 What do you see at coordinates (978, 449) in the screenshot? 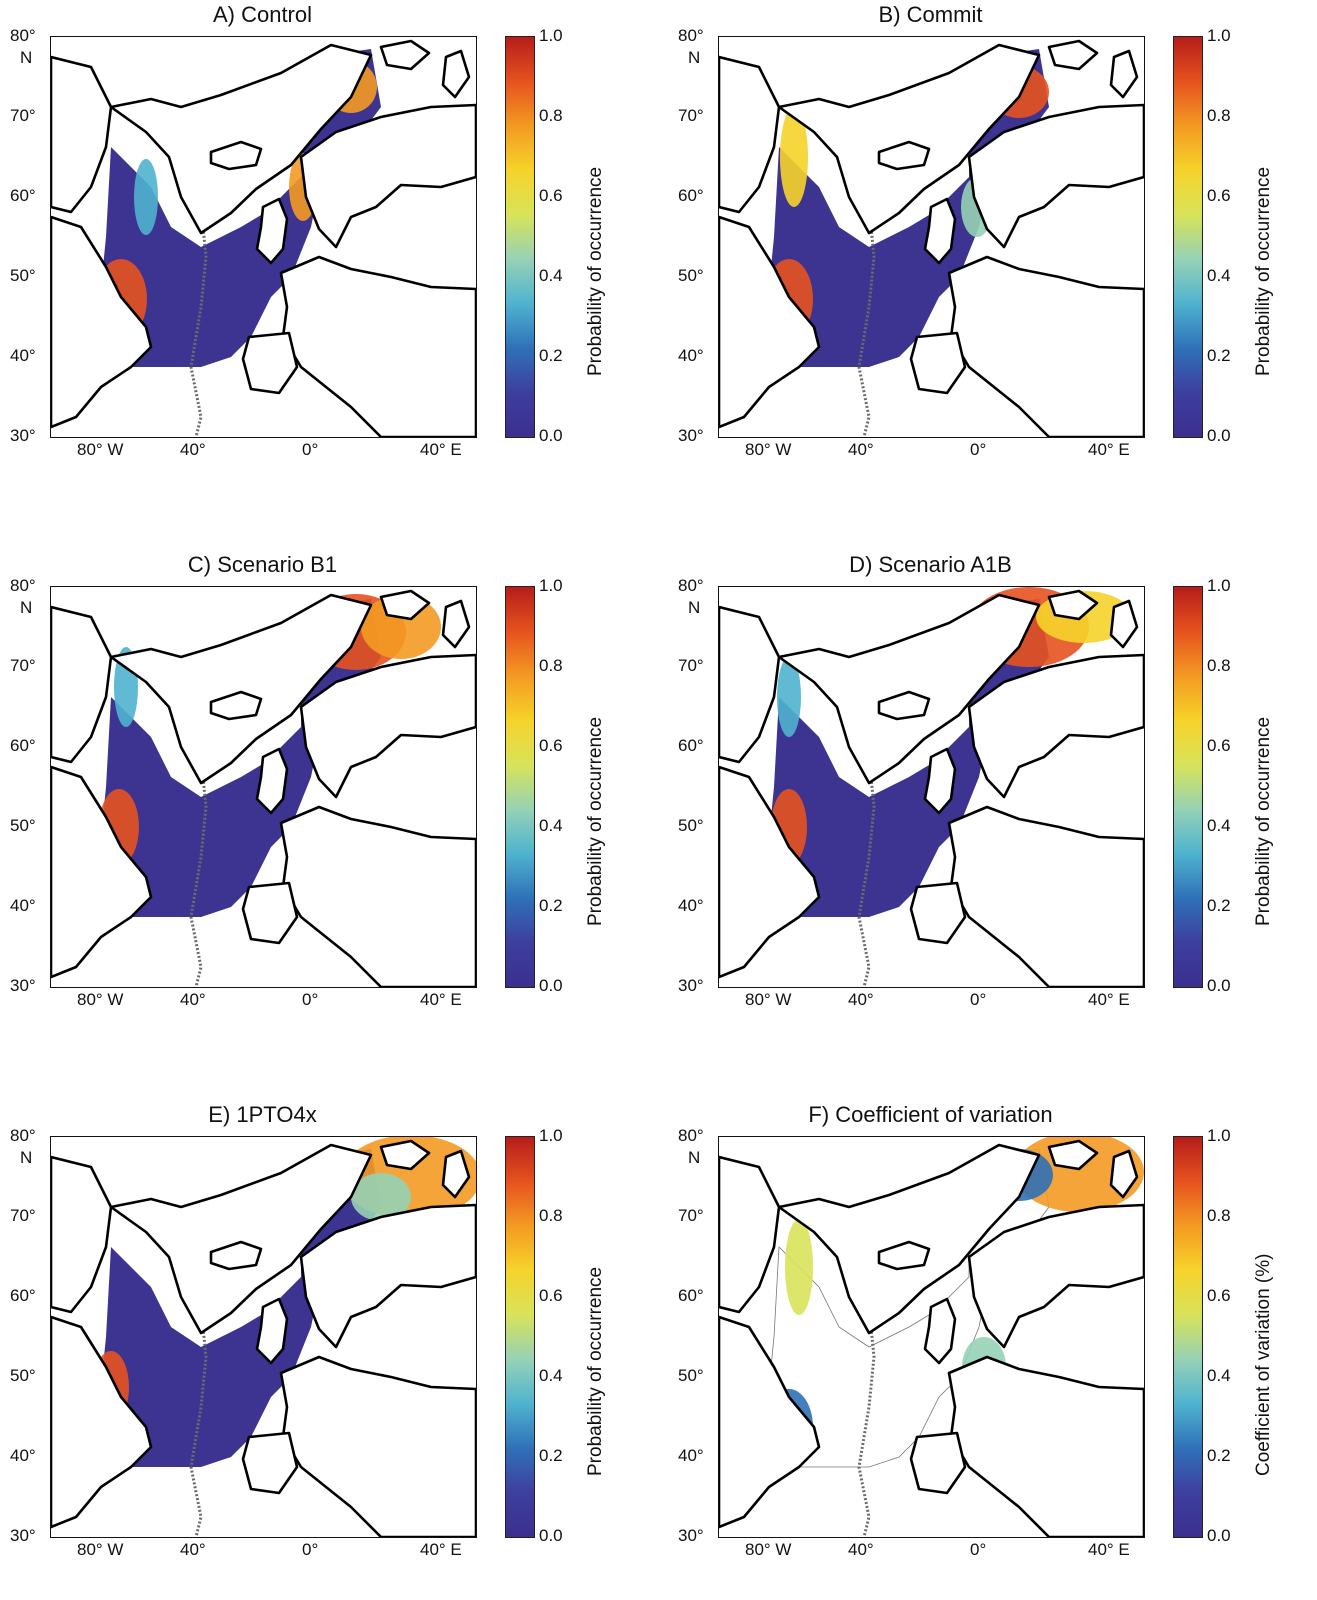
I see `lon-tick-label: 0°` at bounding box center [978, 449].